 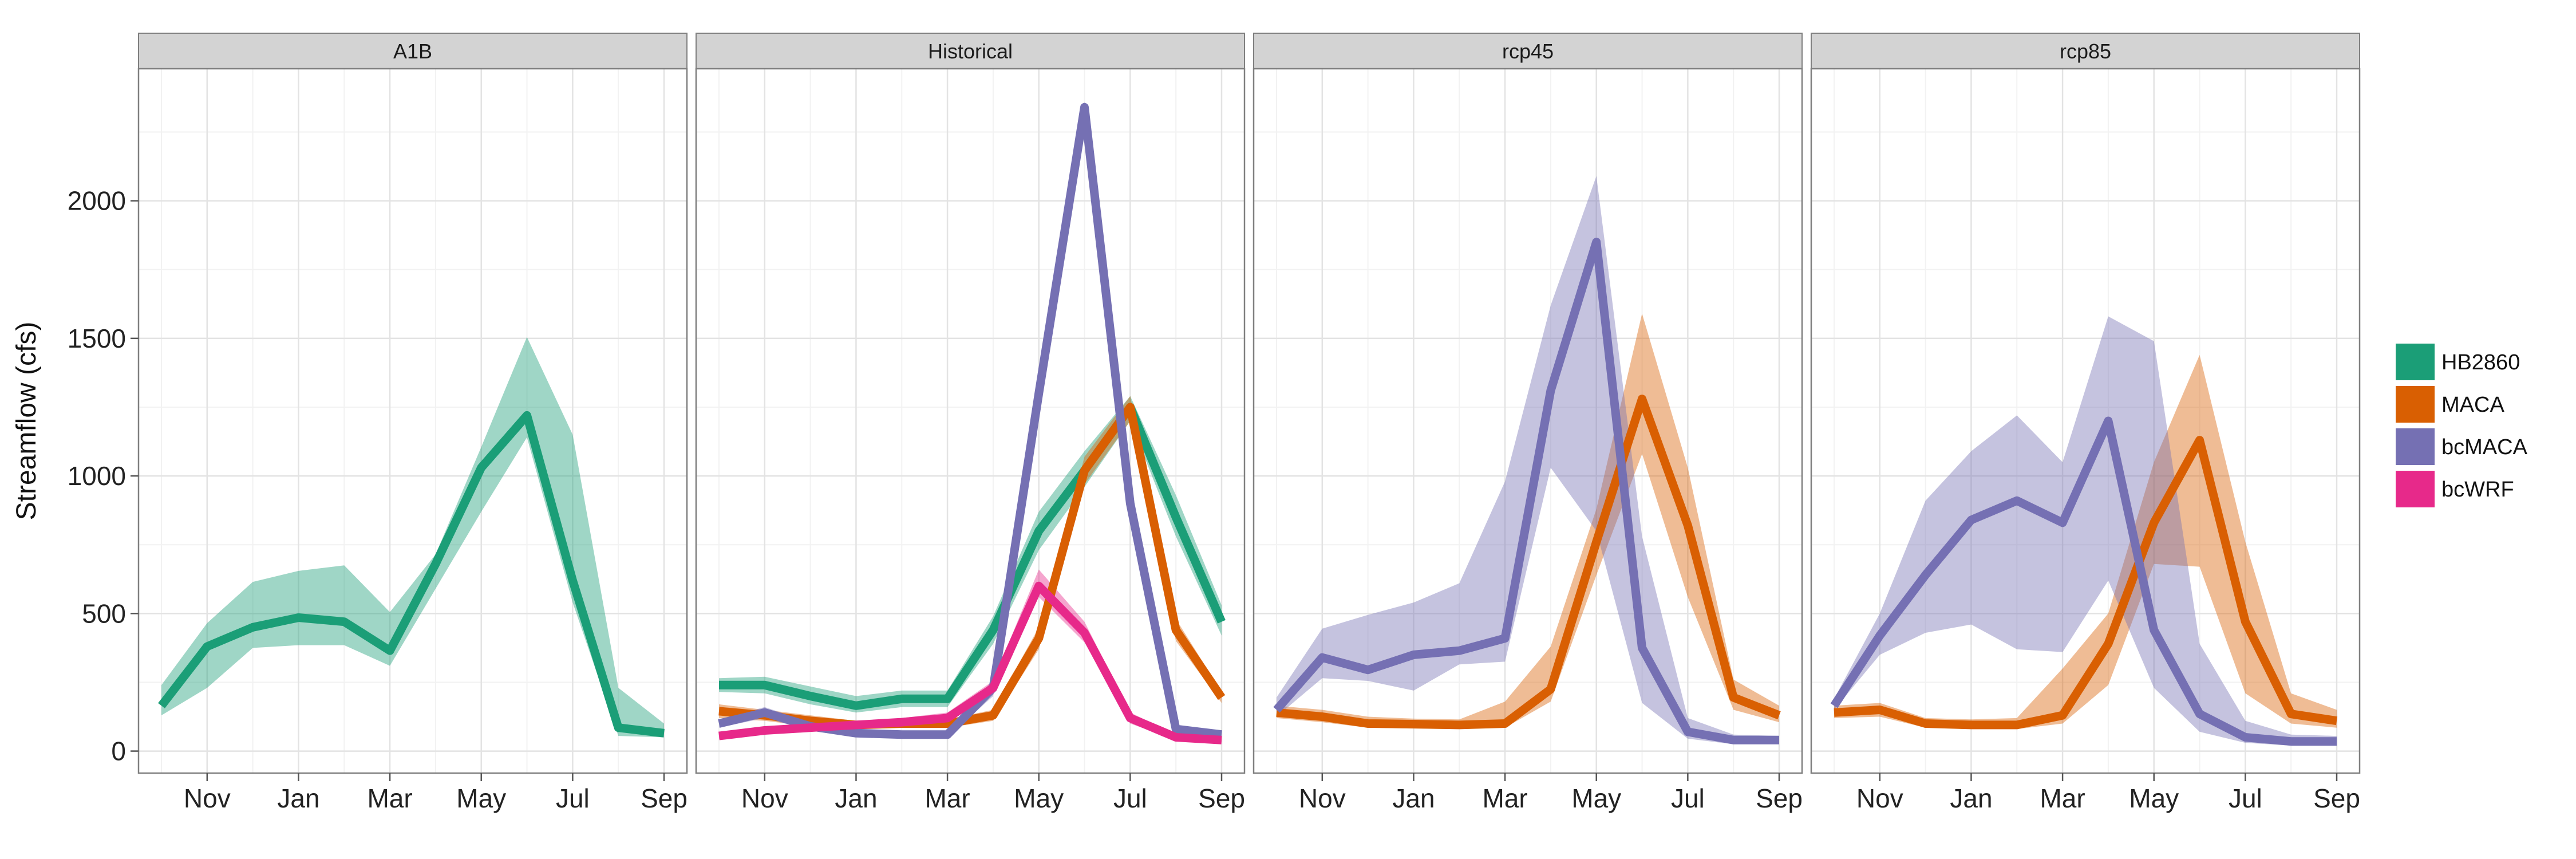 What do you see at coordinates (2415, 362) in the screenshot?
I see `legend-key-hb2860` at bounding box center [2415, 362].